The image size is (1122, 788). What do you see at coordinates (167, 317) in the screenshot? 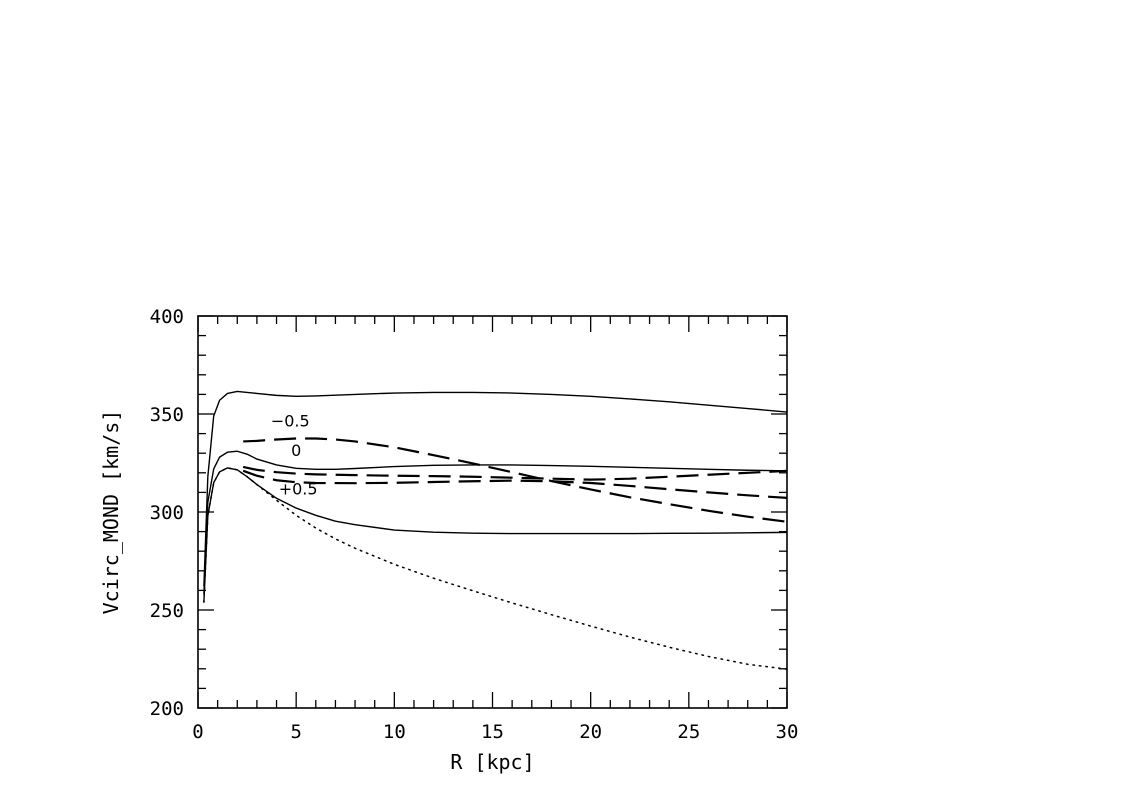
I see `y-tick-label: 400` at bounding box center [167, 317].